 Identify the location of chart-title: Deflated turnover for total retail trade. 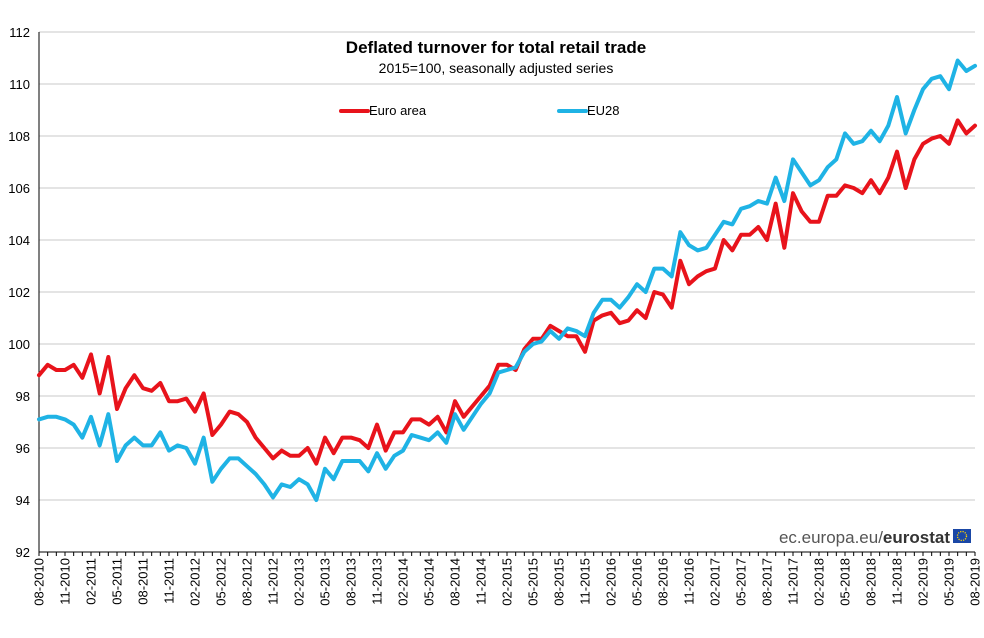
(496, 47).